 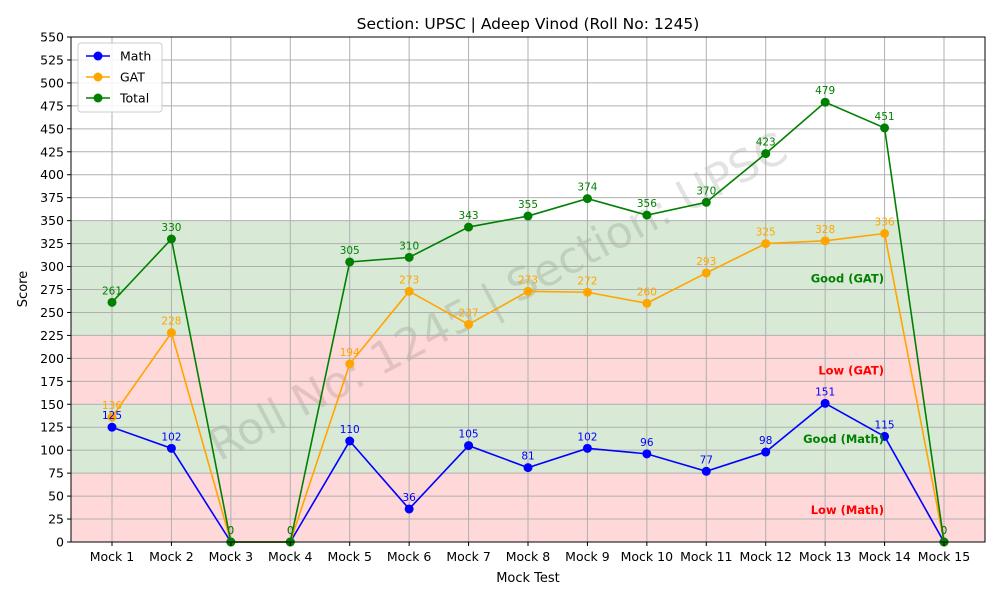 What do you see at coordinates (112, 291) in the screenshot?
I see `data-label-total: 261` at bounding box center [112, 291].